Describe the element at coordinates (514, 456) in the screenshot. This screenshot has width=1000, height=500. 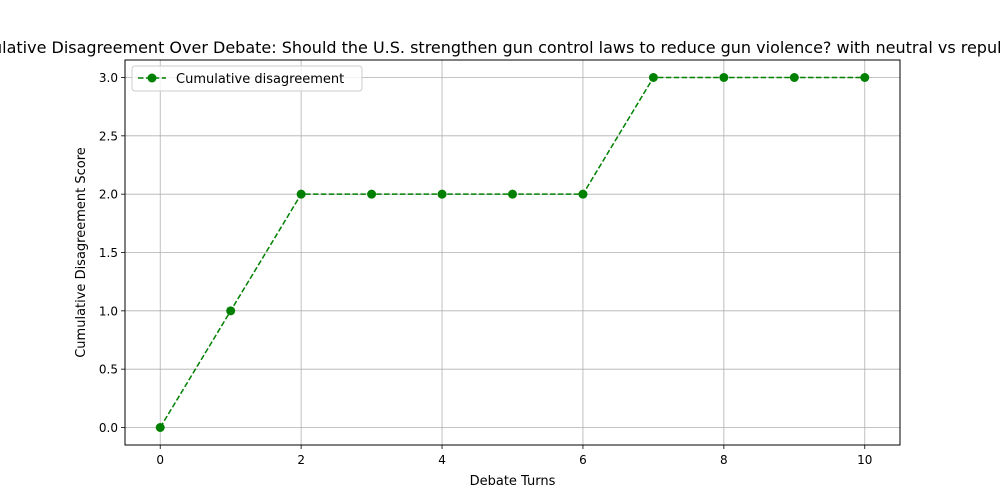
I see `x-axis: 0 2 4 6 8 10` at that location.